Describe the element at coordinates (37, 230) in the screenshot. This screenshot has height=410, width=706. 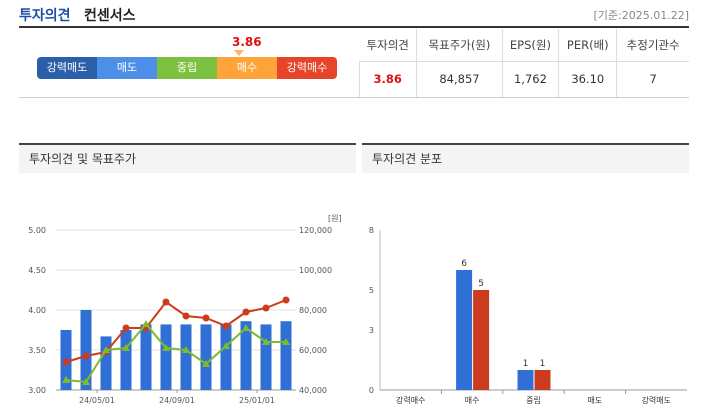
I see `y-left-tick-label: 5.00` at that location.